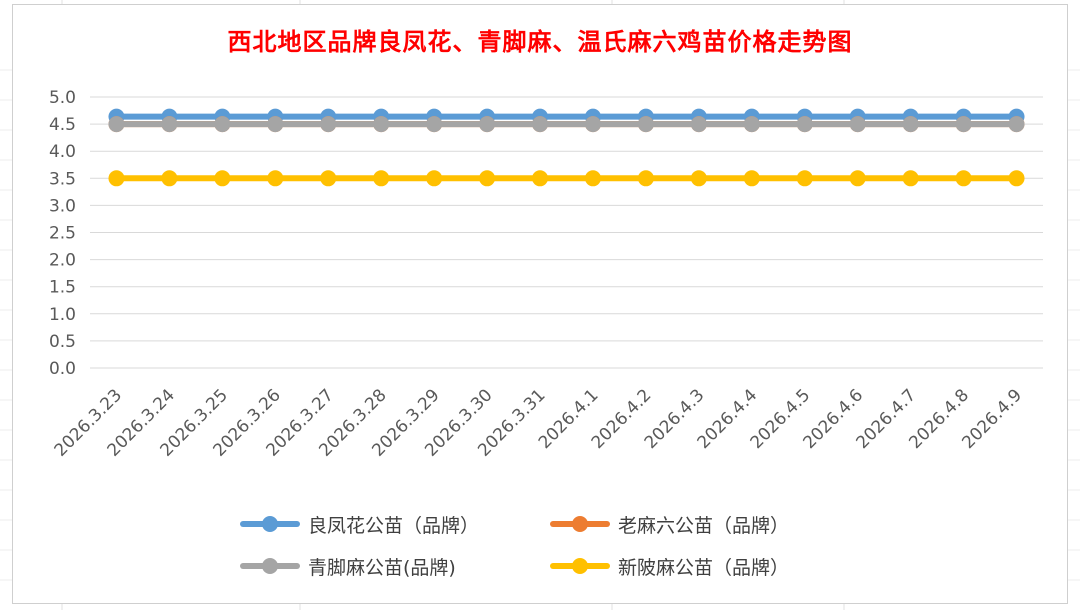  What do you see at coordinates (382, 567) in the screenshot?
I see `legend-label-2: 青脚麻公苗(品牌)` at bounding box center [382, 567].